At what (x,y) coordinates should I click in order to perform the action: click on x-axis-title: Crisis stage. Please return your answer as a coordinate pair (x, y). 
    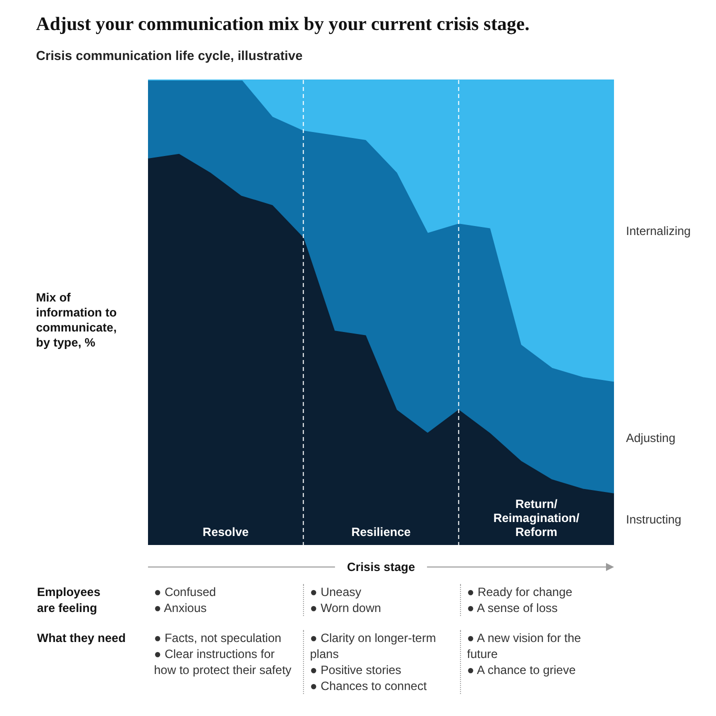
    Looking at the image, I should click on (381, 567).